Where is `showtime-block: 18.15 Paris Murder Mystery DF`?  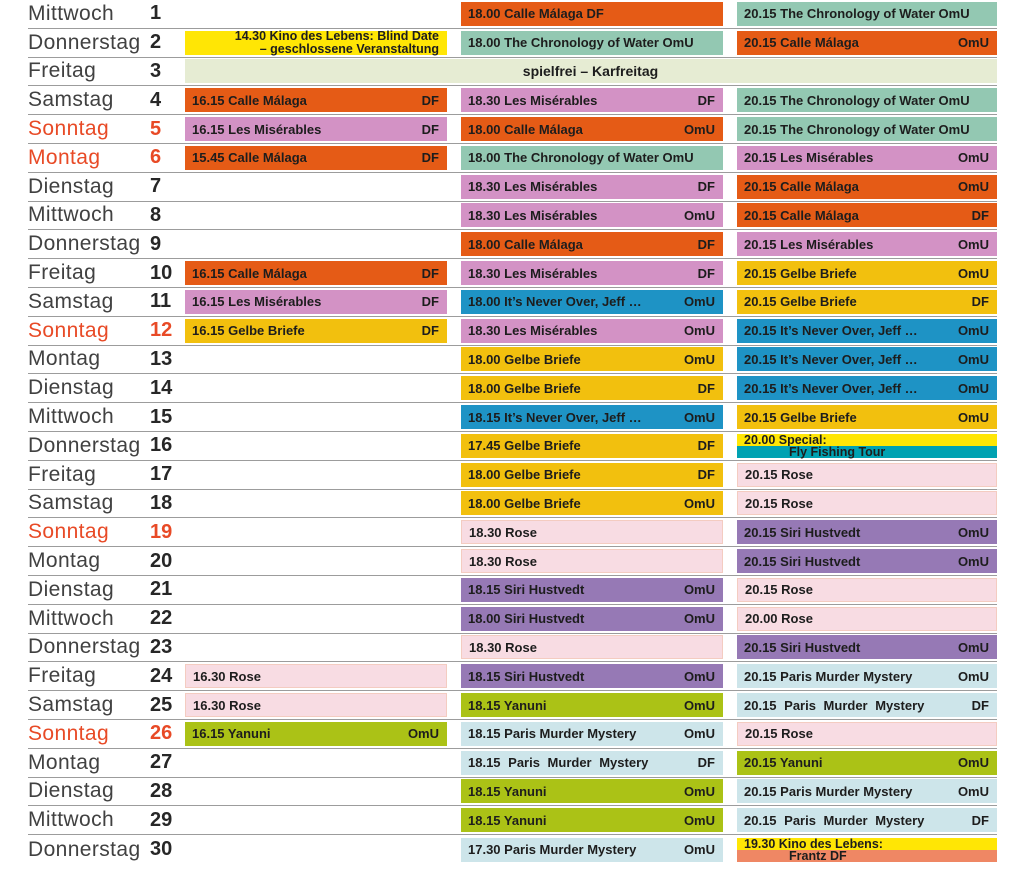 showtime-block: 18.15 Paris Murder Mystery DF is located at coordinates (592, 762).